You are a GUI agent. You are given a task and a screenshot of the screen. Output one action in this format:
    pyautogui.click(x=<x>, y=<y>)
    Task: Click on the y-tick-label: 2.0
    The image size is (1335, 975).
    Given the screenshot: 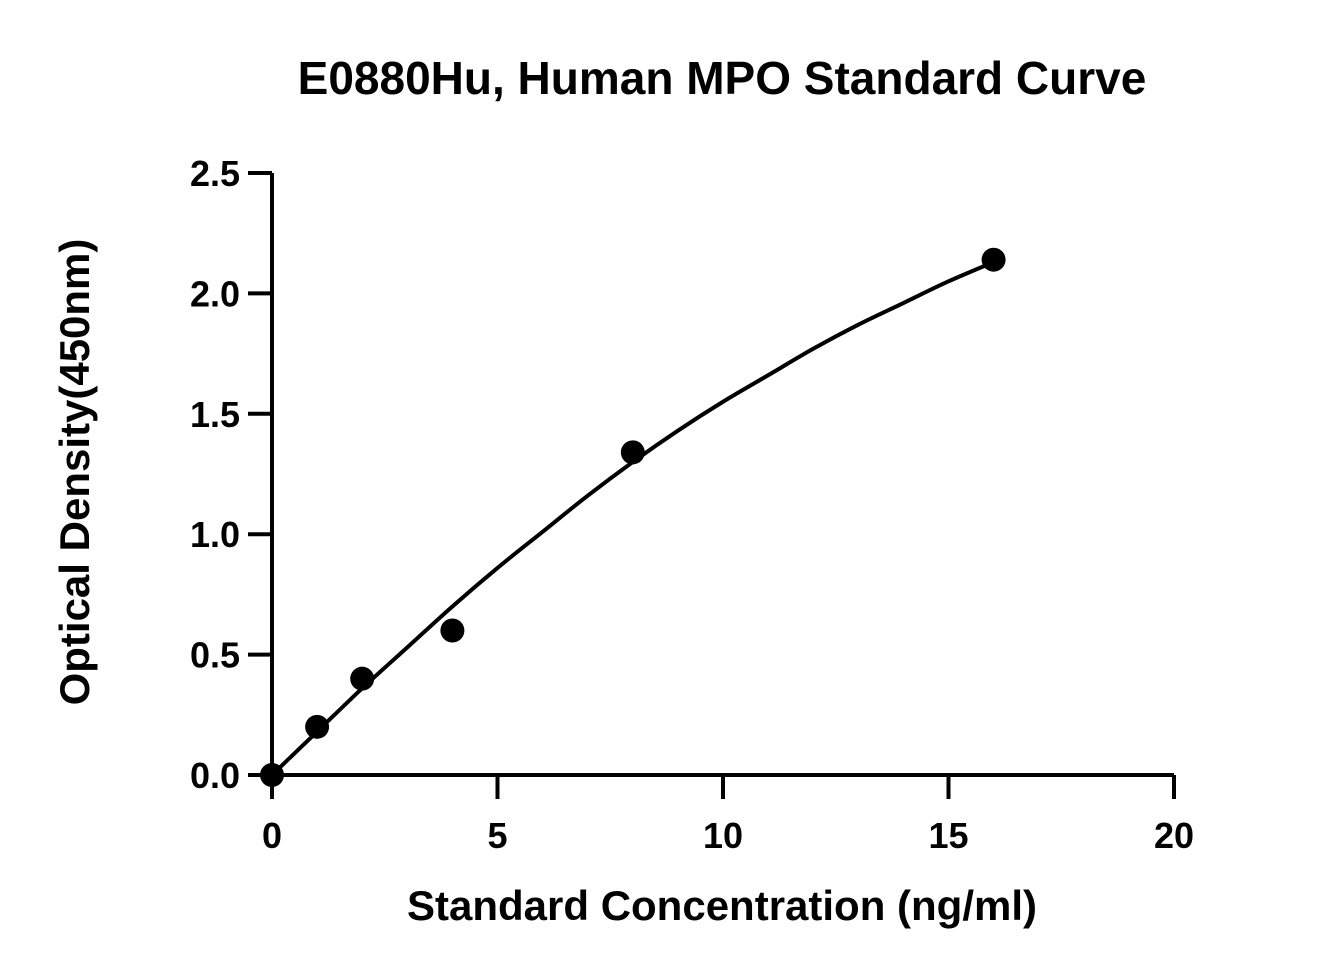 What is the action you would take?
    pyautogui.click(x=215, y=293)
    